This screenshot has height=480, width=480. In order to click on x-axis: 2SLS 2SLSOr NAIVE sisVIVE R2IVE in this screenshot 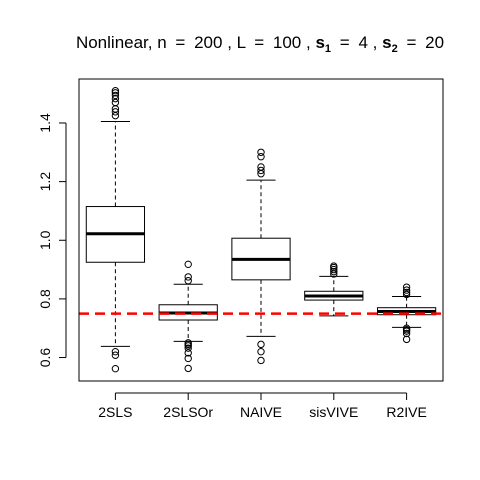, I will do `click(262, 406)`.